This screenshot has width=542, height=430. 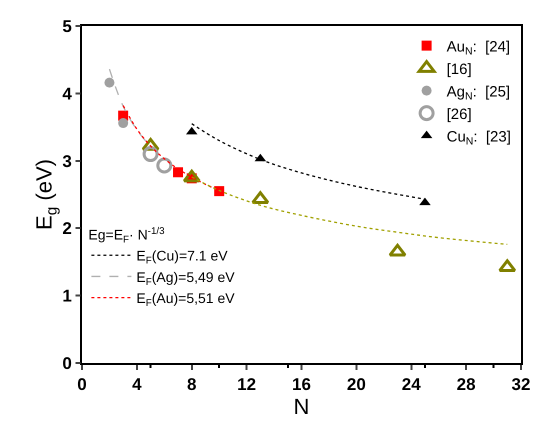 What do you see at coordinates (412, 384) in the screenshot?
I see `x-tick-label: 24` at bounding box center [412, 384].